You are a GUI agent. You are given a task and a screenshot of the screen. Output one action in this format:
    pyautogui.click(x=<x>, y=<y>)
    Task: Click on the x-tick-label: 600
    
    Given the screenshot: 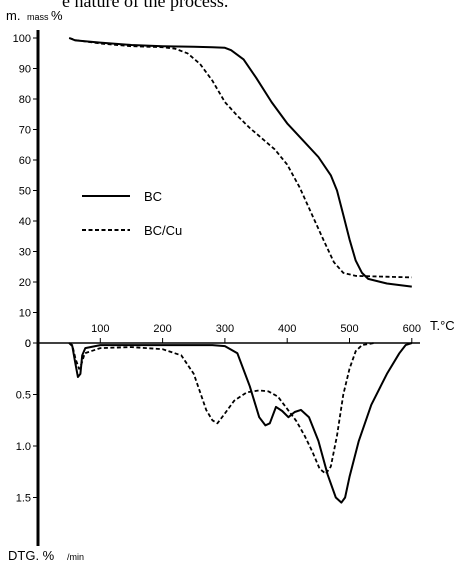 What is the action you would take?
    pyautogui.click(x=412, y=329)
    